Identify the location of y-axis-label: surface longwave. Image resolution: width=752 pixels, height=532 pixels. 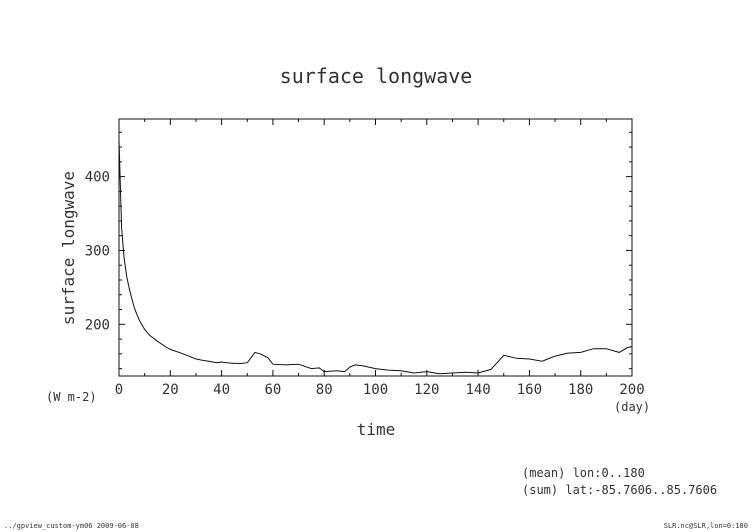
(68, 248).